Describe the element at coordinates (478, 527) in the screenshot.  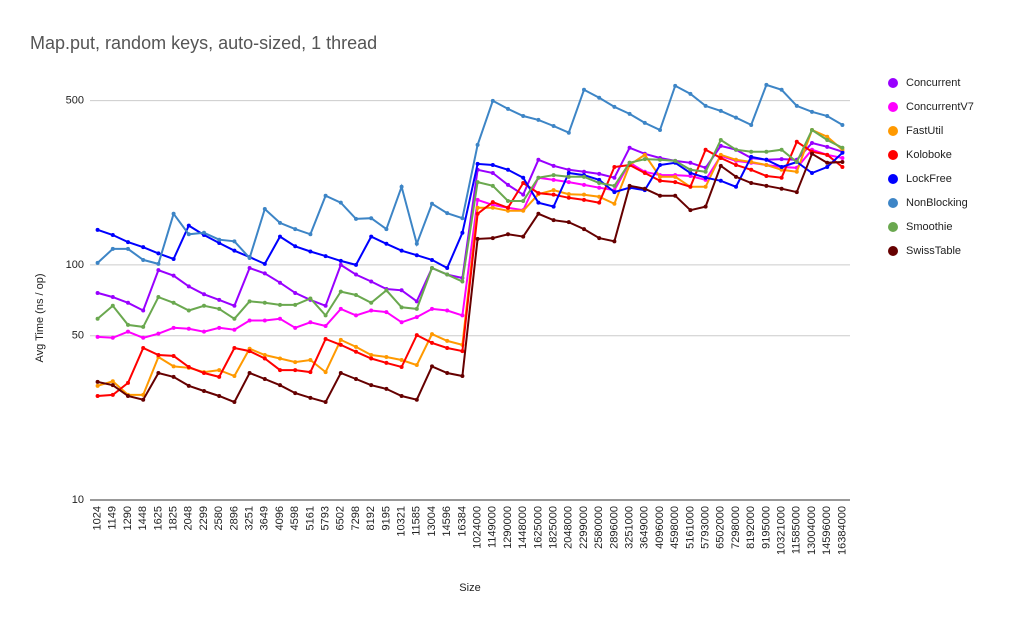
I see `x-tick-label: 1024000` at that location.